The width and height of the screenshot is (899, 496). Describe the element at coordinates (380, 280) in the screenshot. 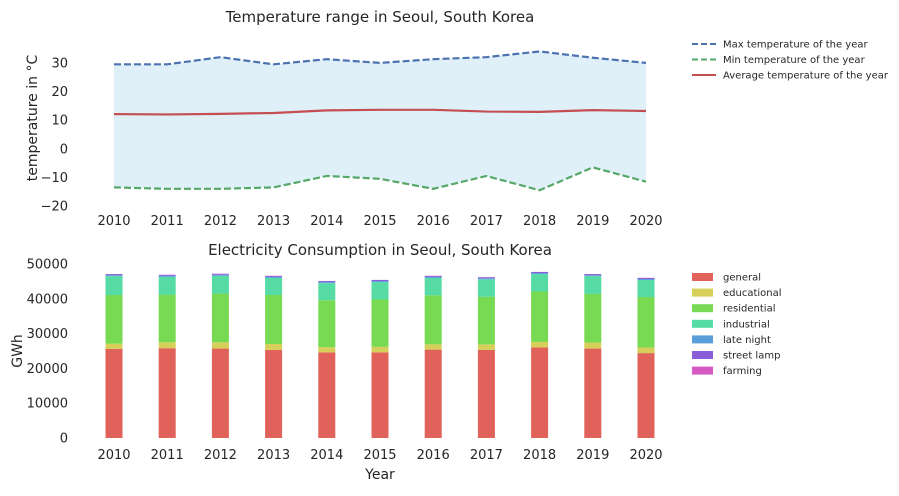

I see `bar-street-lamp-2015` at that location.